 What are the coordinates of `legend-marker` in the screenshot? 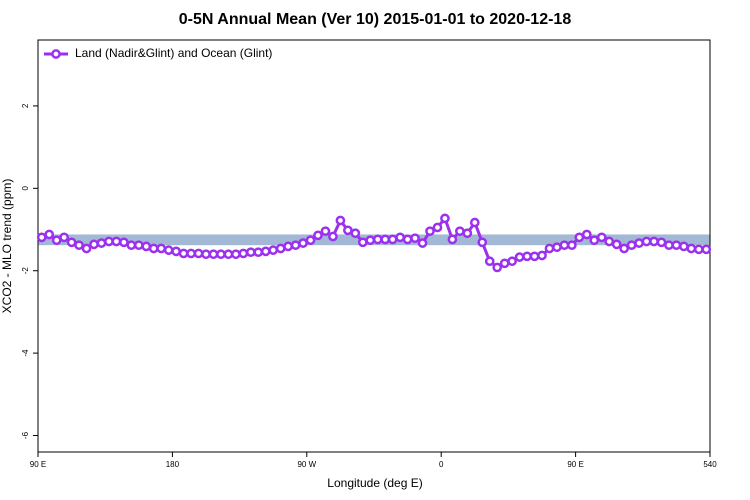 It's located at (56, 54).